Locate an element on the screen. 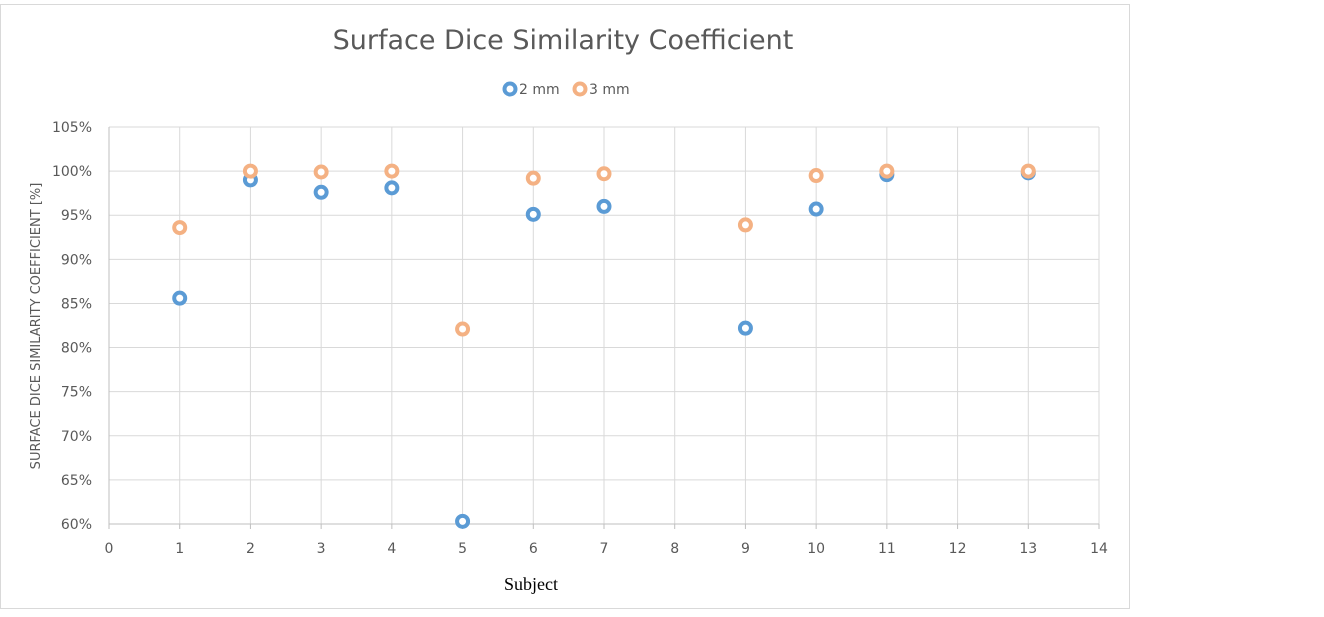 This screenshot has width=1324, height=617. x-axis-label: Subject is located at coordinates (531, 584).